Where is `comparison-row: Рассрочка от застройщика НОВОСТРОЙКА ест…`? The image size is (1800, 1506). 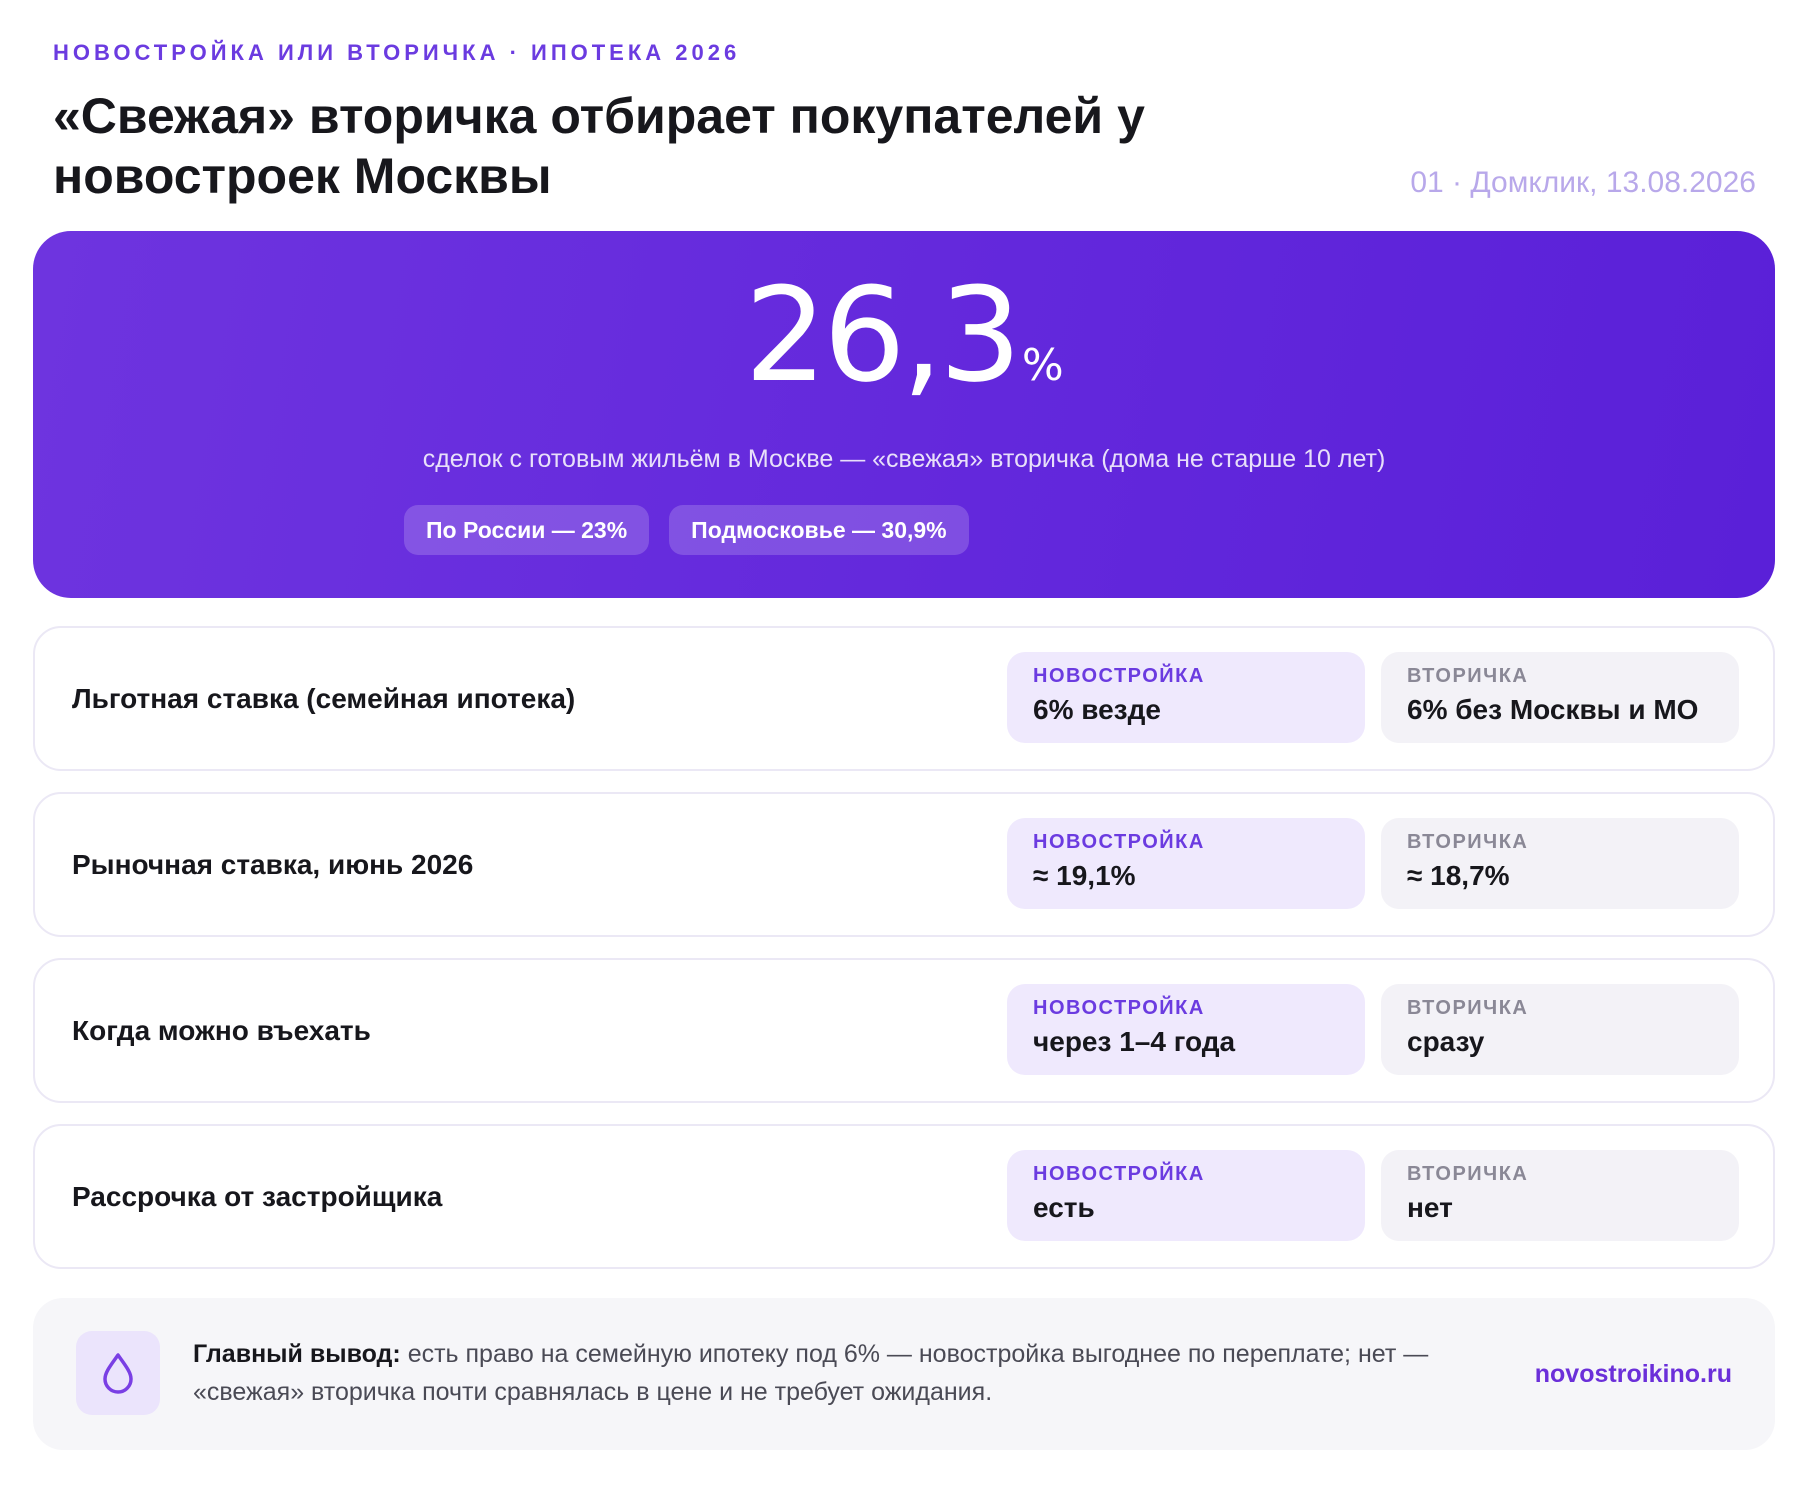 comparison-row: Рассрочка от застройщика НОВОСТРОЙКА ест… is located at coordinates (904, 1196).